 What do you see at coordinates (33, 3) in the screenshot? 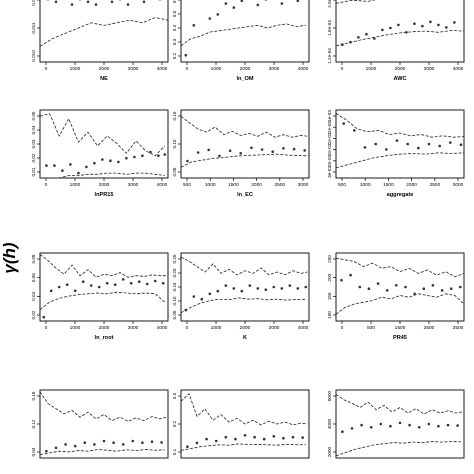
I see `y-tick-label: 0.012` at bounding box center [33, 3].